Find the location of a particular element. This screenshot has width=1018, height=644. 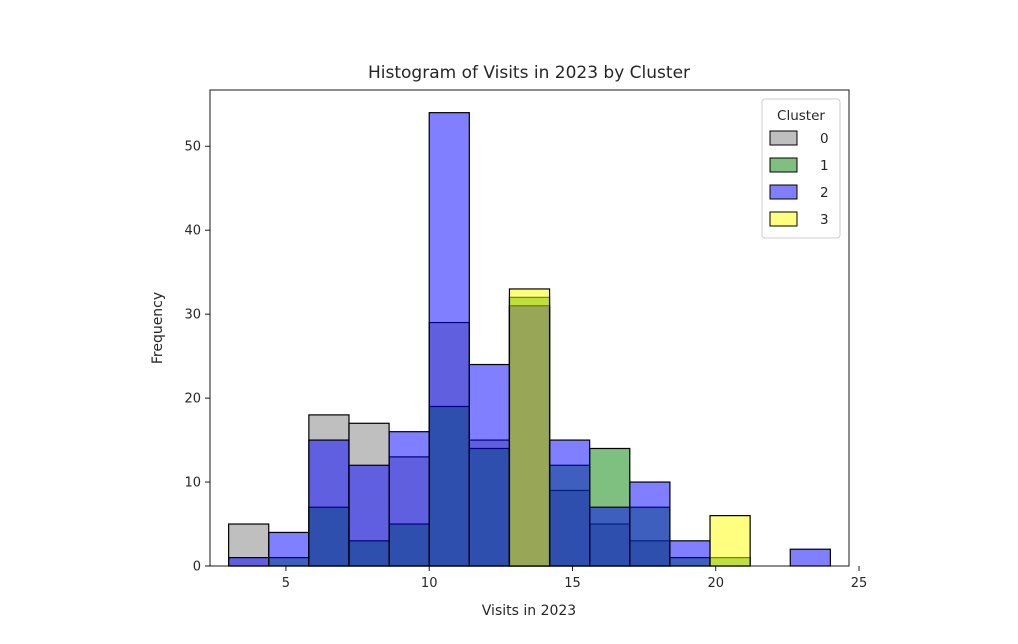

y-axis-label: Frequency is located at coordinates (158, 328).